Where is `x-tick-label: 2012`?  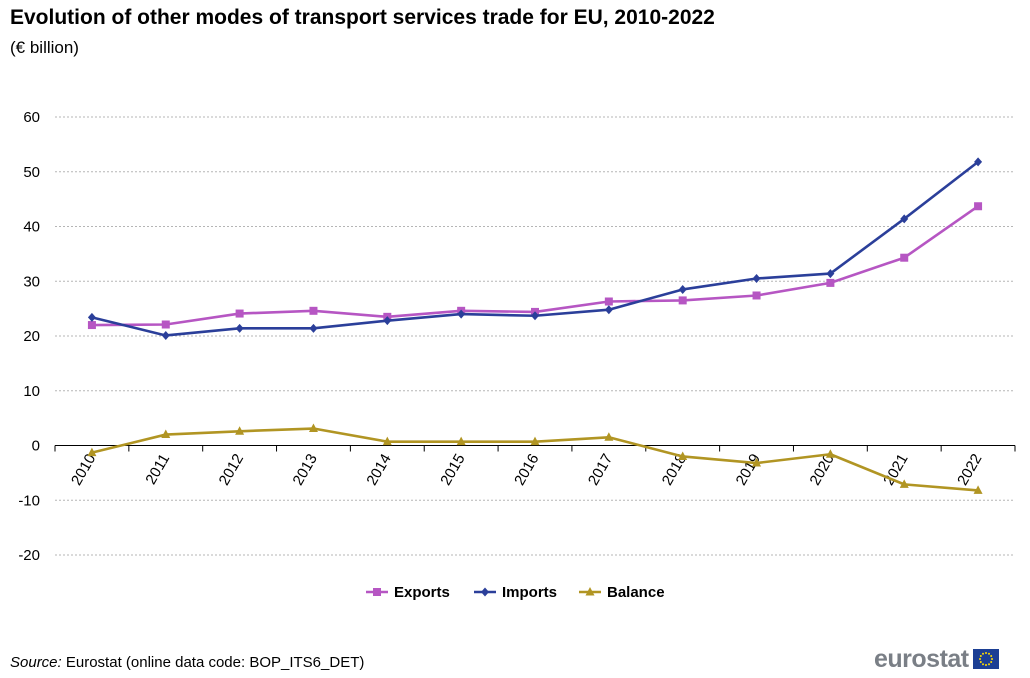
x-tick-label: 2012 is located at coordinates (231, 469).